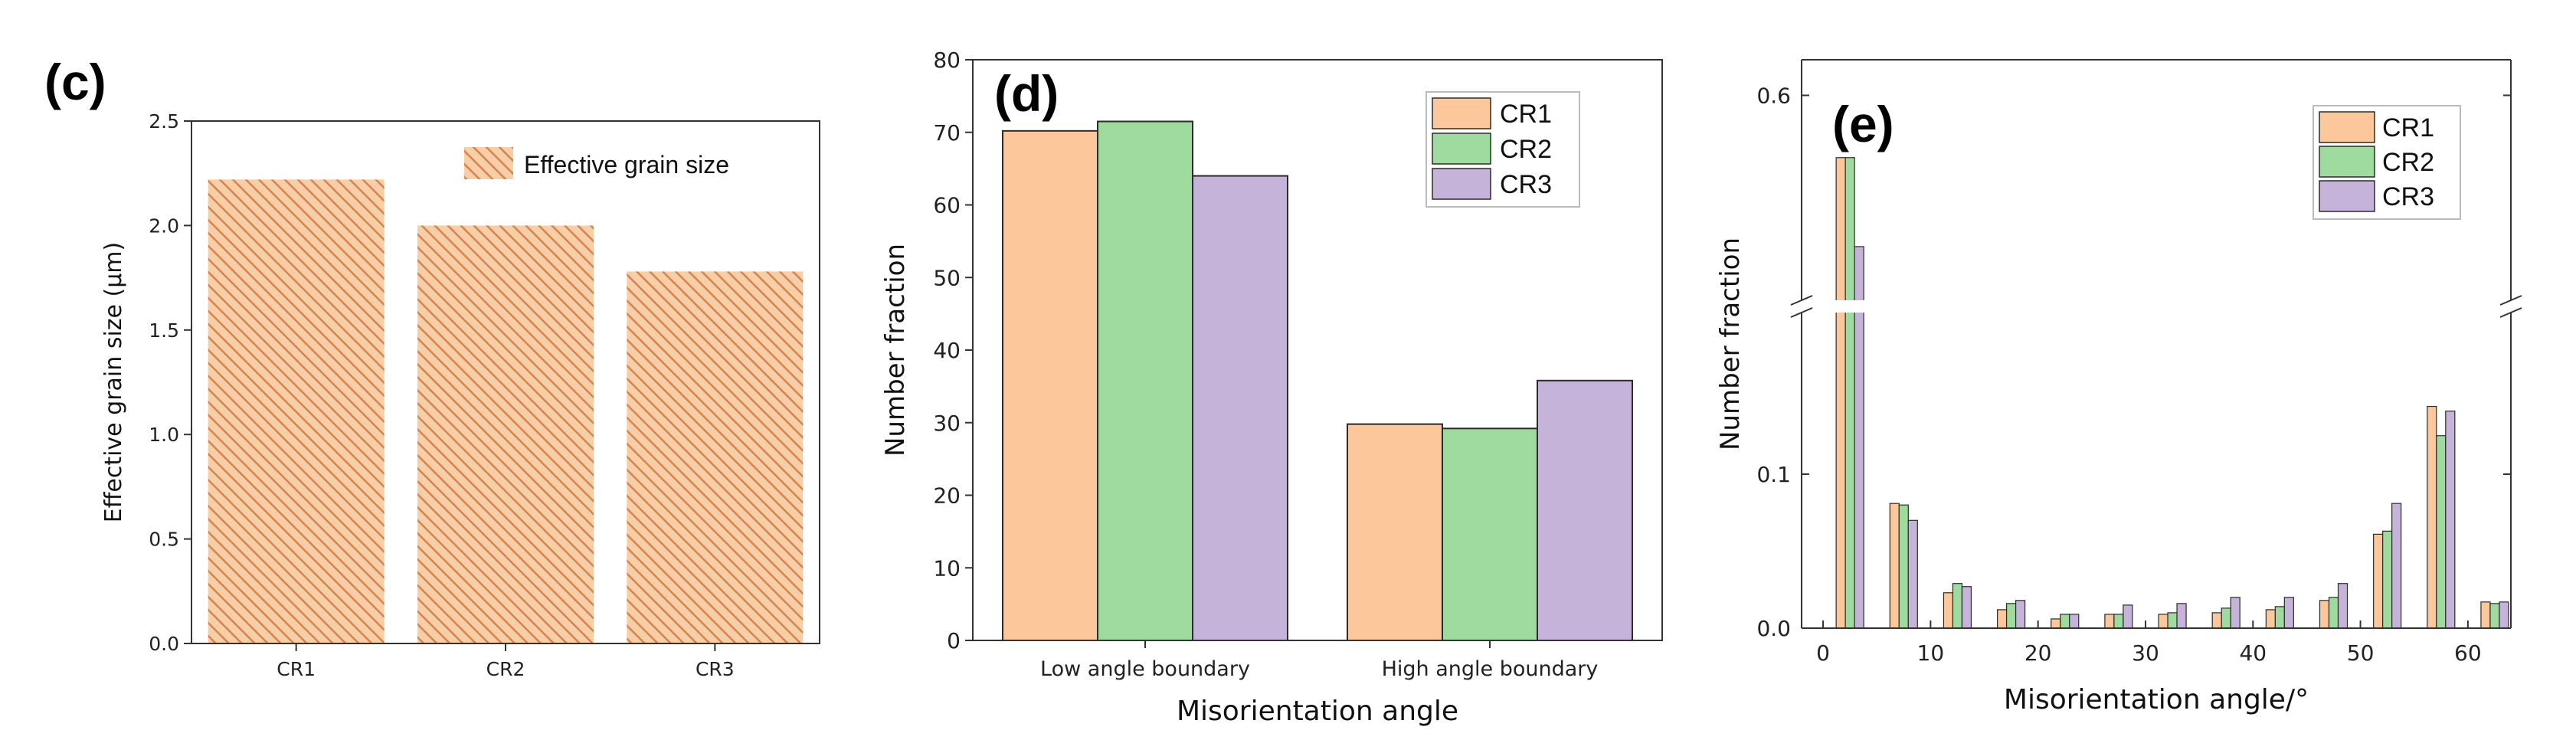 Image resolution: width=2576 pixels, height=740 pixels. What do you see at coordinates (947, 568) in the screenshot?
I see `y-tick-label: 10` at bounding box center [947, 568].